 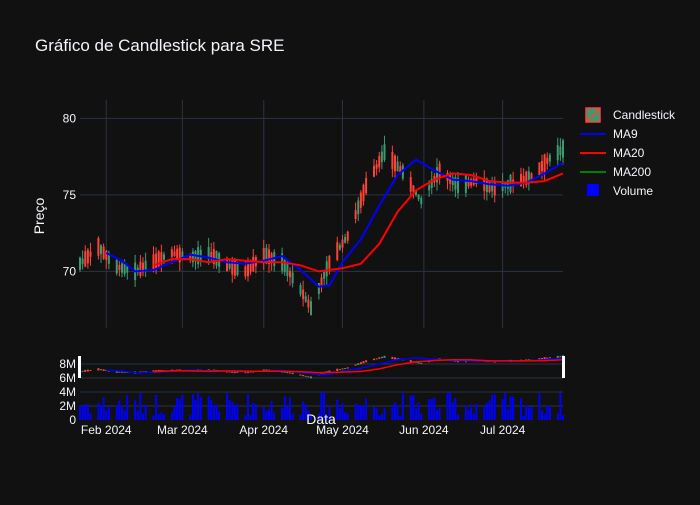 What do you see at coordinates (625, 134) in the screenshot?
I see `legend-label-ma9: MA9` at bounding box center [625, 134].